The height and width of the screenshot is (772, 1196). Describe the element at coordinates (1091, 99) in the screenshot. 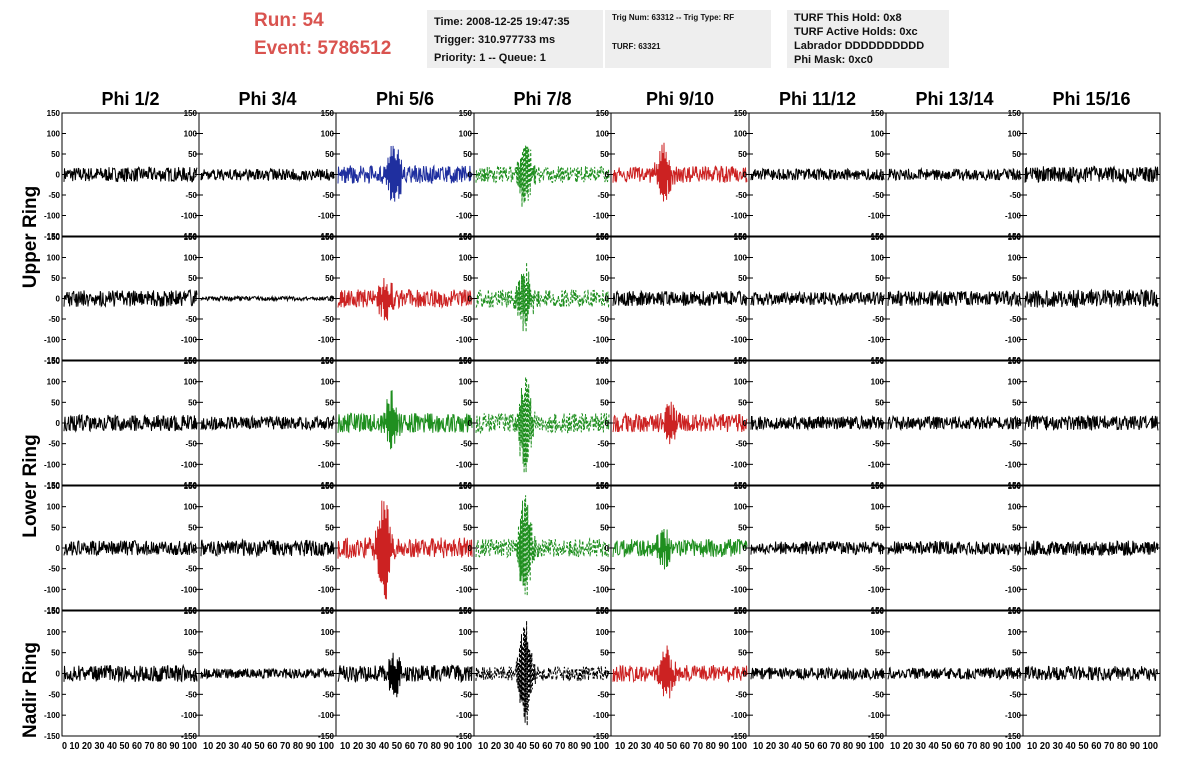

I see `column-title: Phi 15/16` at that location.